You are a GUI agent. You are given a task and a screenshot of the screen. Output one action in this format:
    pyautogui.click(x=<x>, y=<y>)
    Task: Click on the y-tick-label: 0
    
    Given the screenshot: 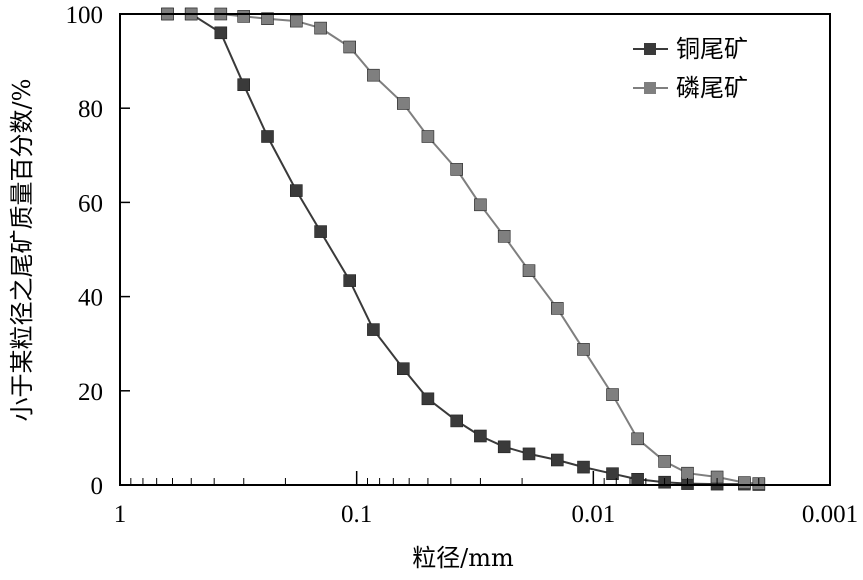 What is the action you would take?
    pyautogui.click(x=97, y=486)
    